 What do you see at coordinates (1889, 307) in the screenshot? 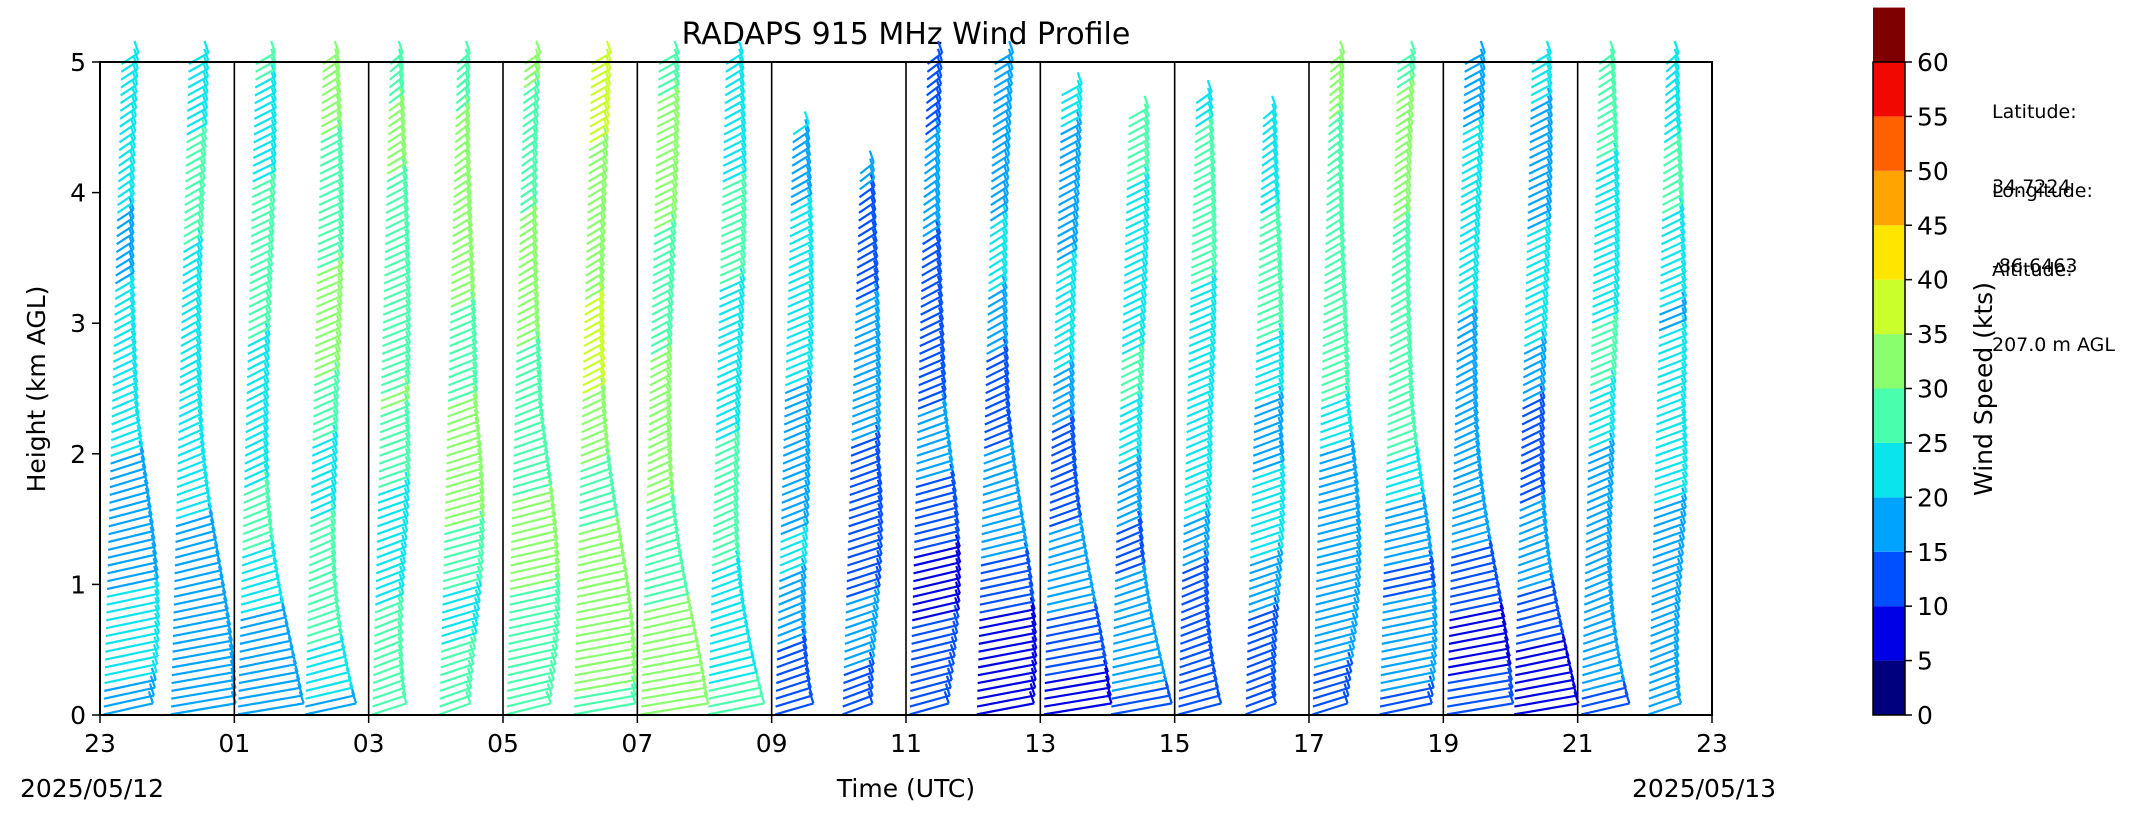
I see `colorbar-segment` at bounding box center [1889, 307].